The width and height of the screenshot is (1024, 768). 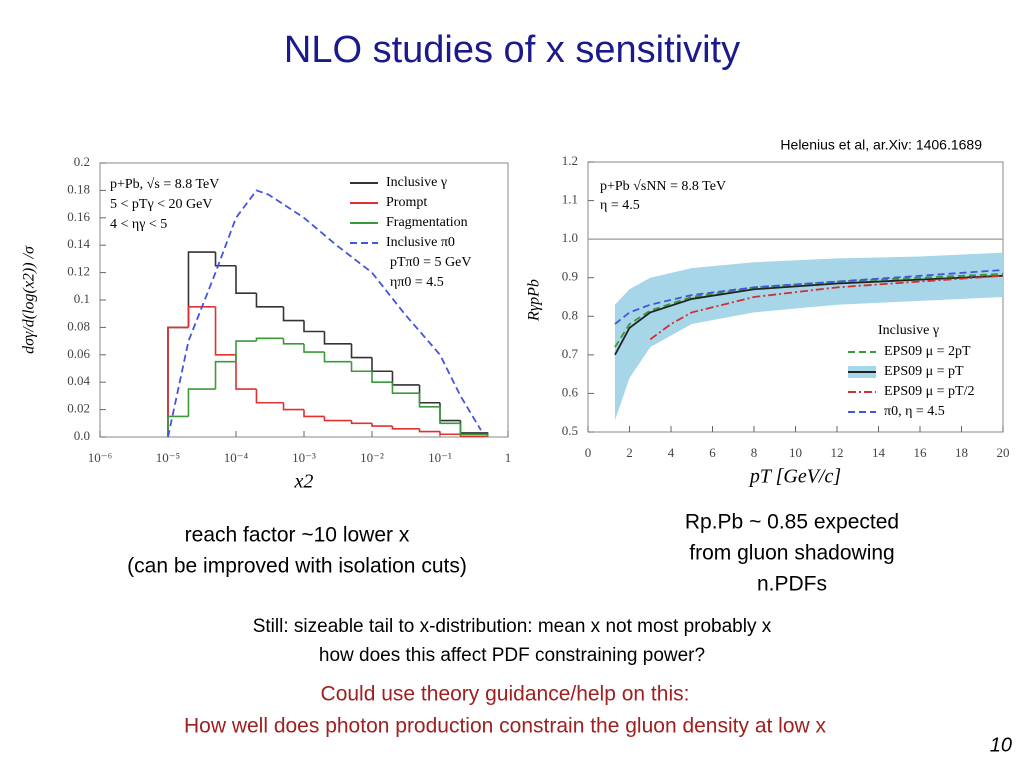 What do you see at coordinates (663, 186) in the screenshot?
I see `annotation: p+Pb √sNN = 8.8 TeV` at bounding box center [663, 186].